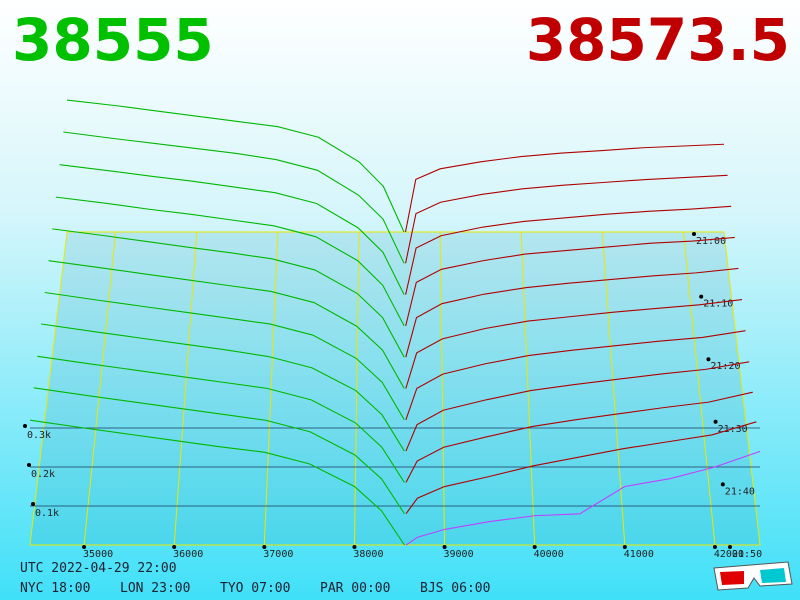  I want to click on time-label: 21:20, so click(725, 366).